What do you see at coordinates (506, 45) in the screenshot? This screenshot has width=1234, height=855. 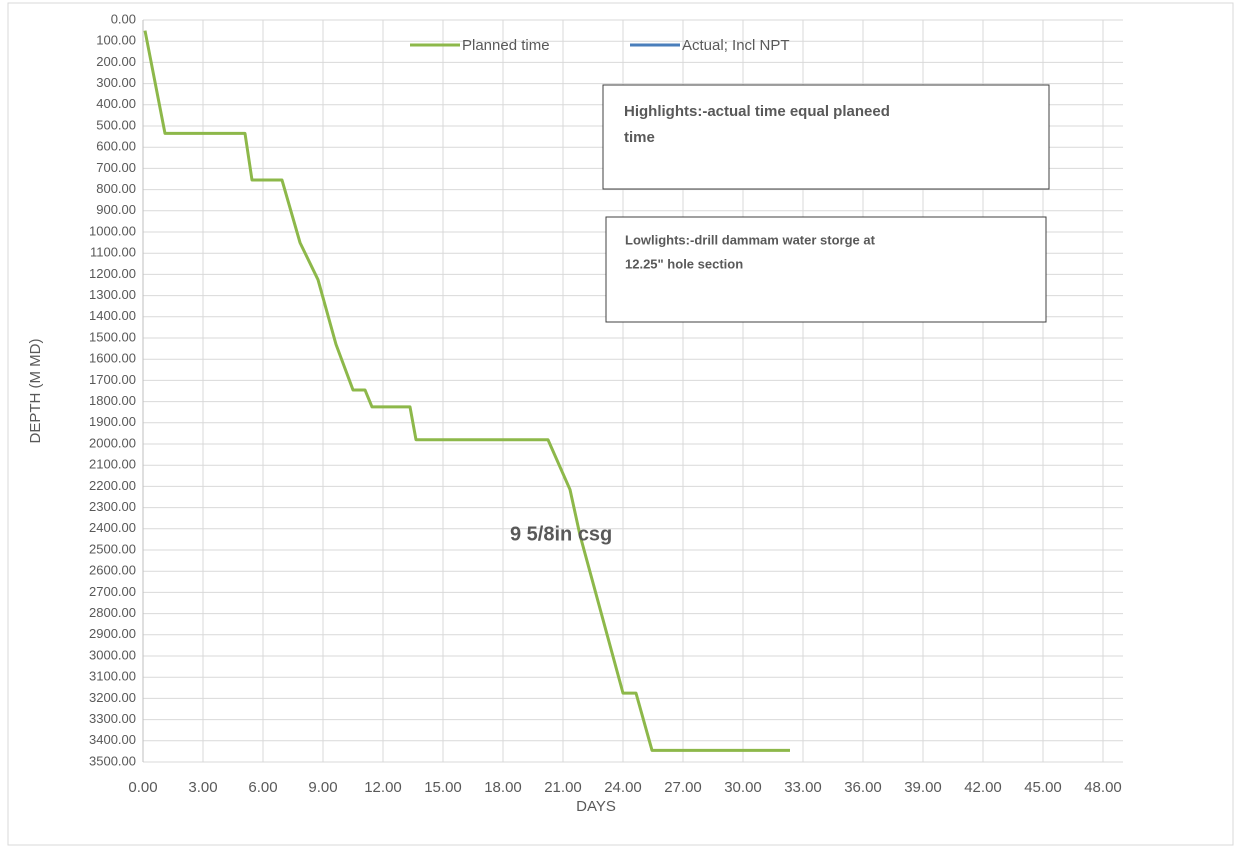 I see `legend-label: Planned time` at bounding box center [506, 45].